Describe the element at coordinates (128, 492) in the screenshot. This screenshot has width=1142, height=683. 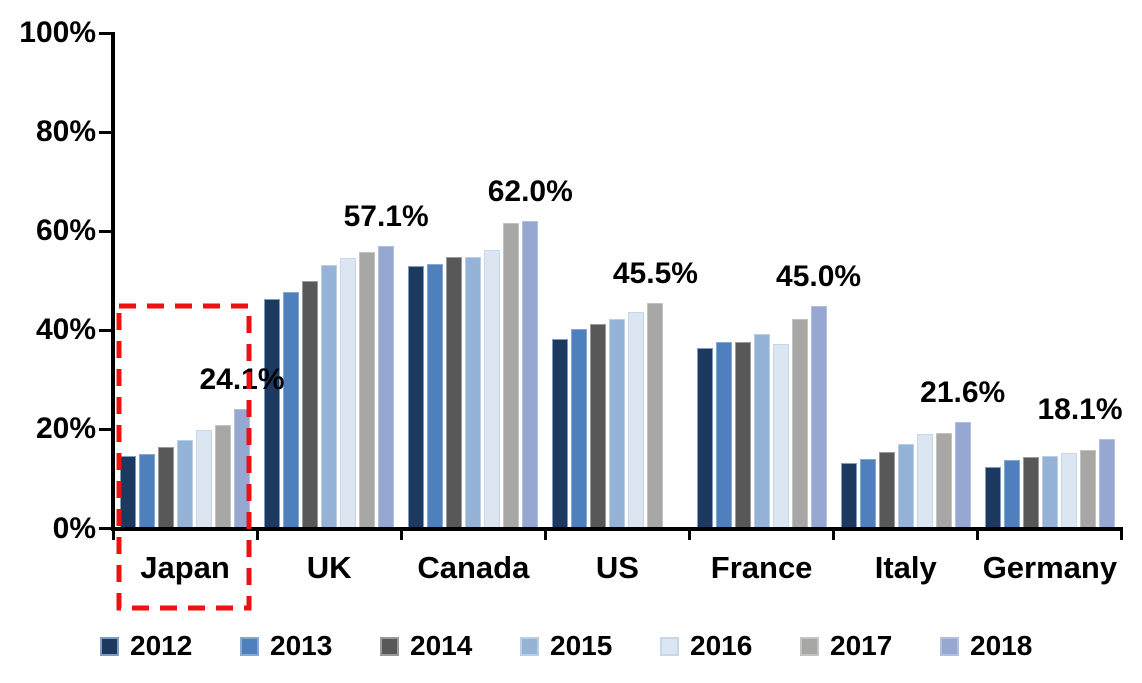
I see `bar-japan-2012` at that location.